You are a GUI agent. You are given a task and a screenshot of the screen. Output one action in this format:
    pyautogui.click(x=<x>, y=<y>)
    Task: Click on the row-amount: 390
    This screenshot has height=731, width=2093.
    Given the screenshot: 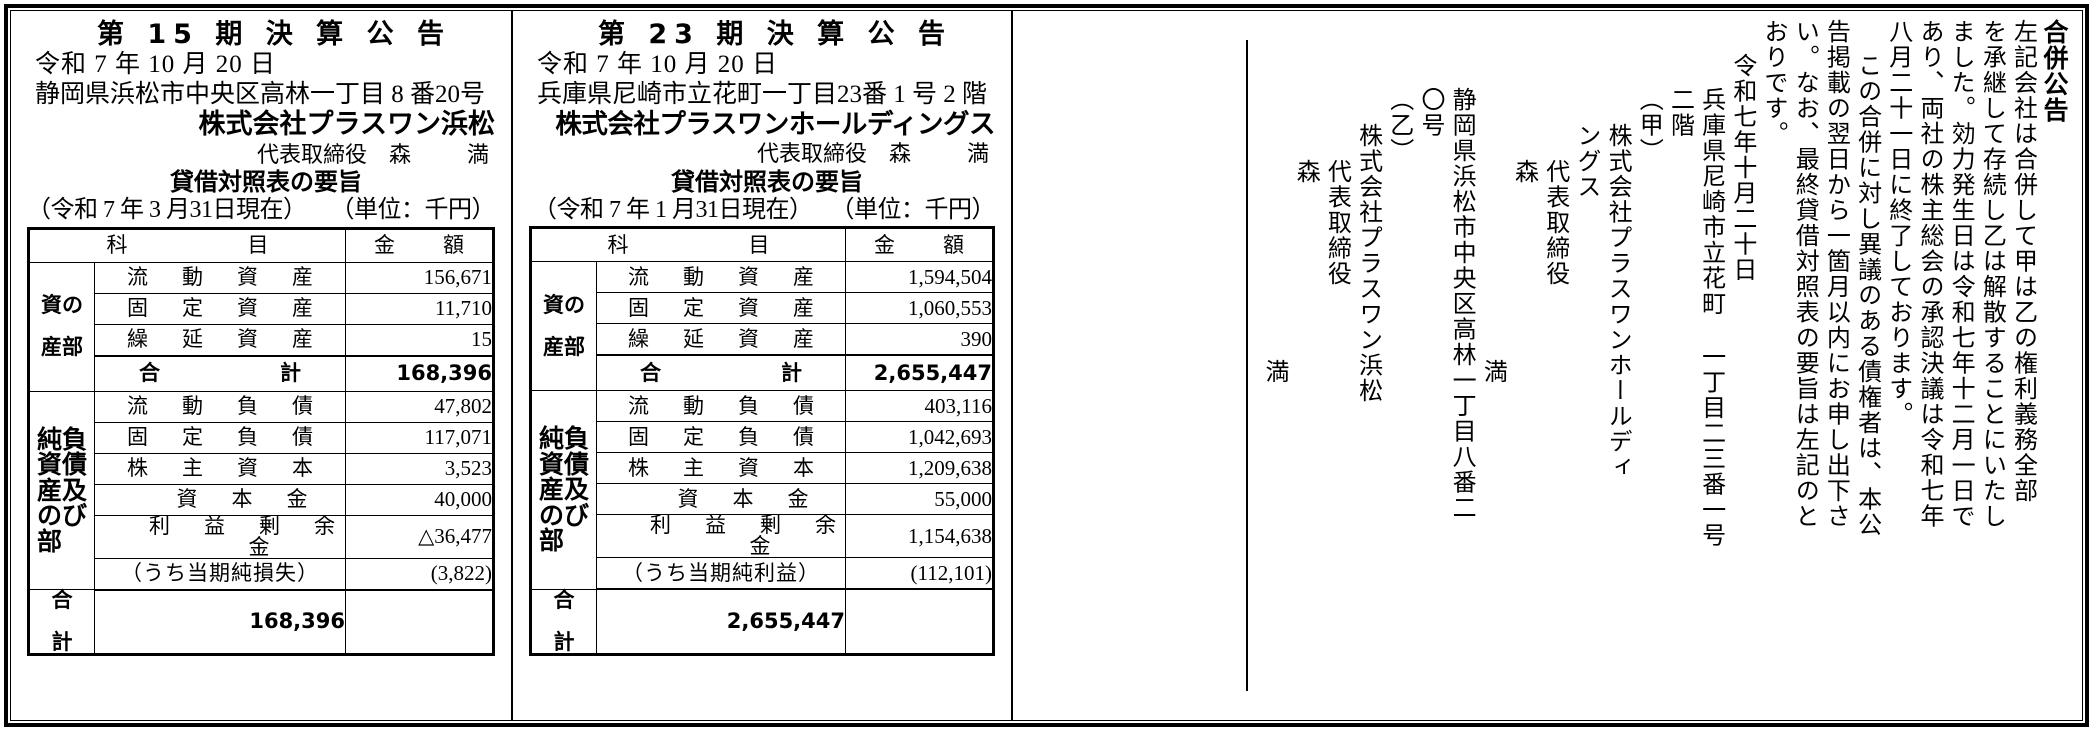 What is the action you would take?
    pyautogui.click(x=919, y=340)
    